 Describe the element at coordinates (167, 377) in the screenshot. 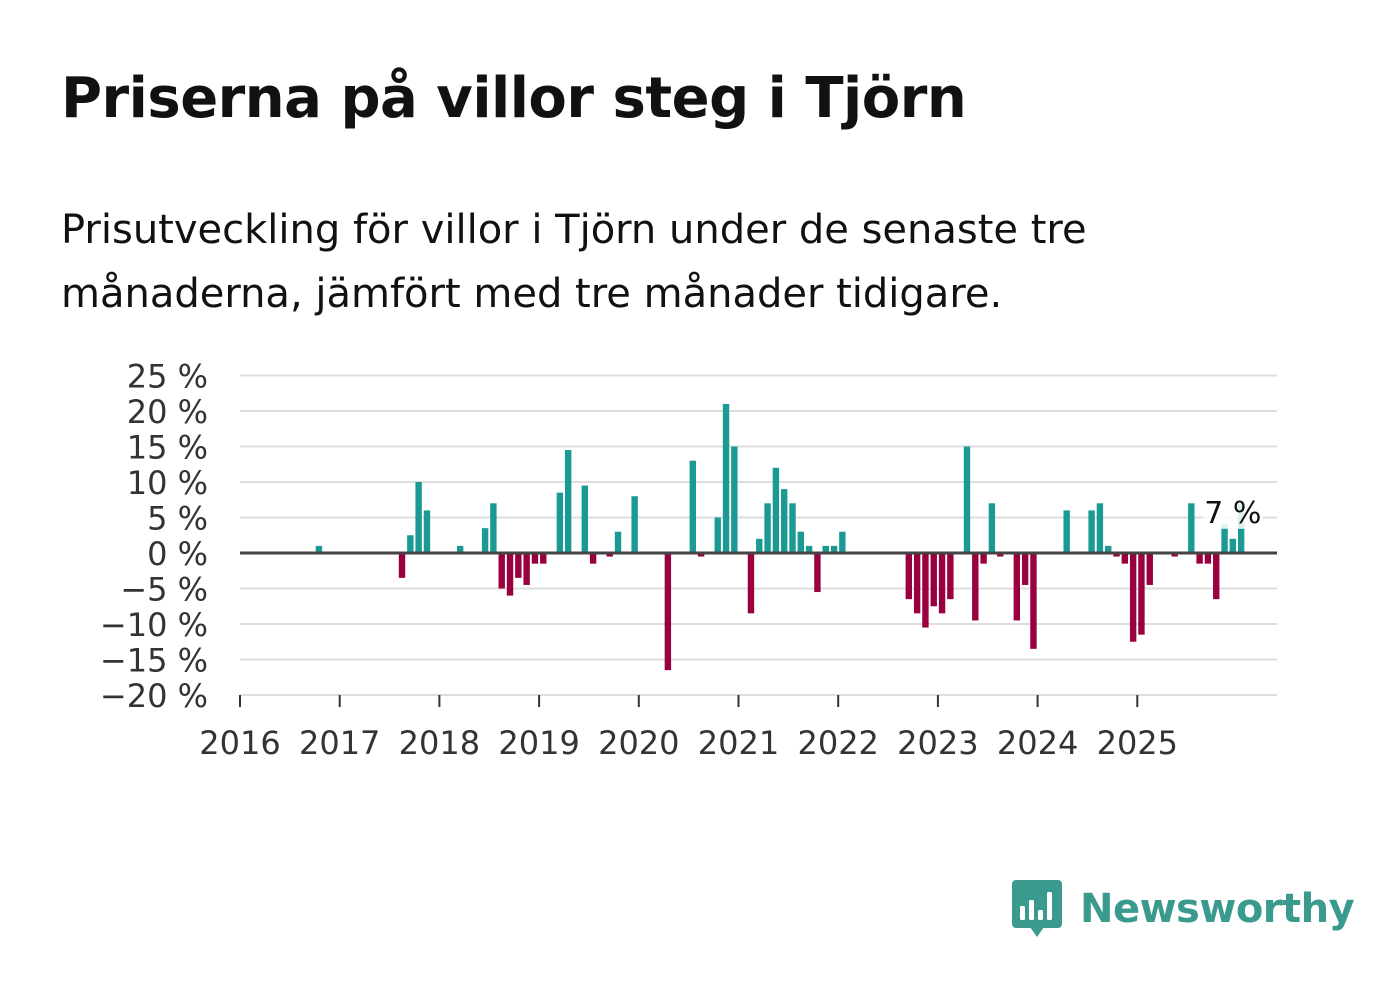

I see `y-tick-label: 25 %` at that location.